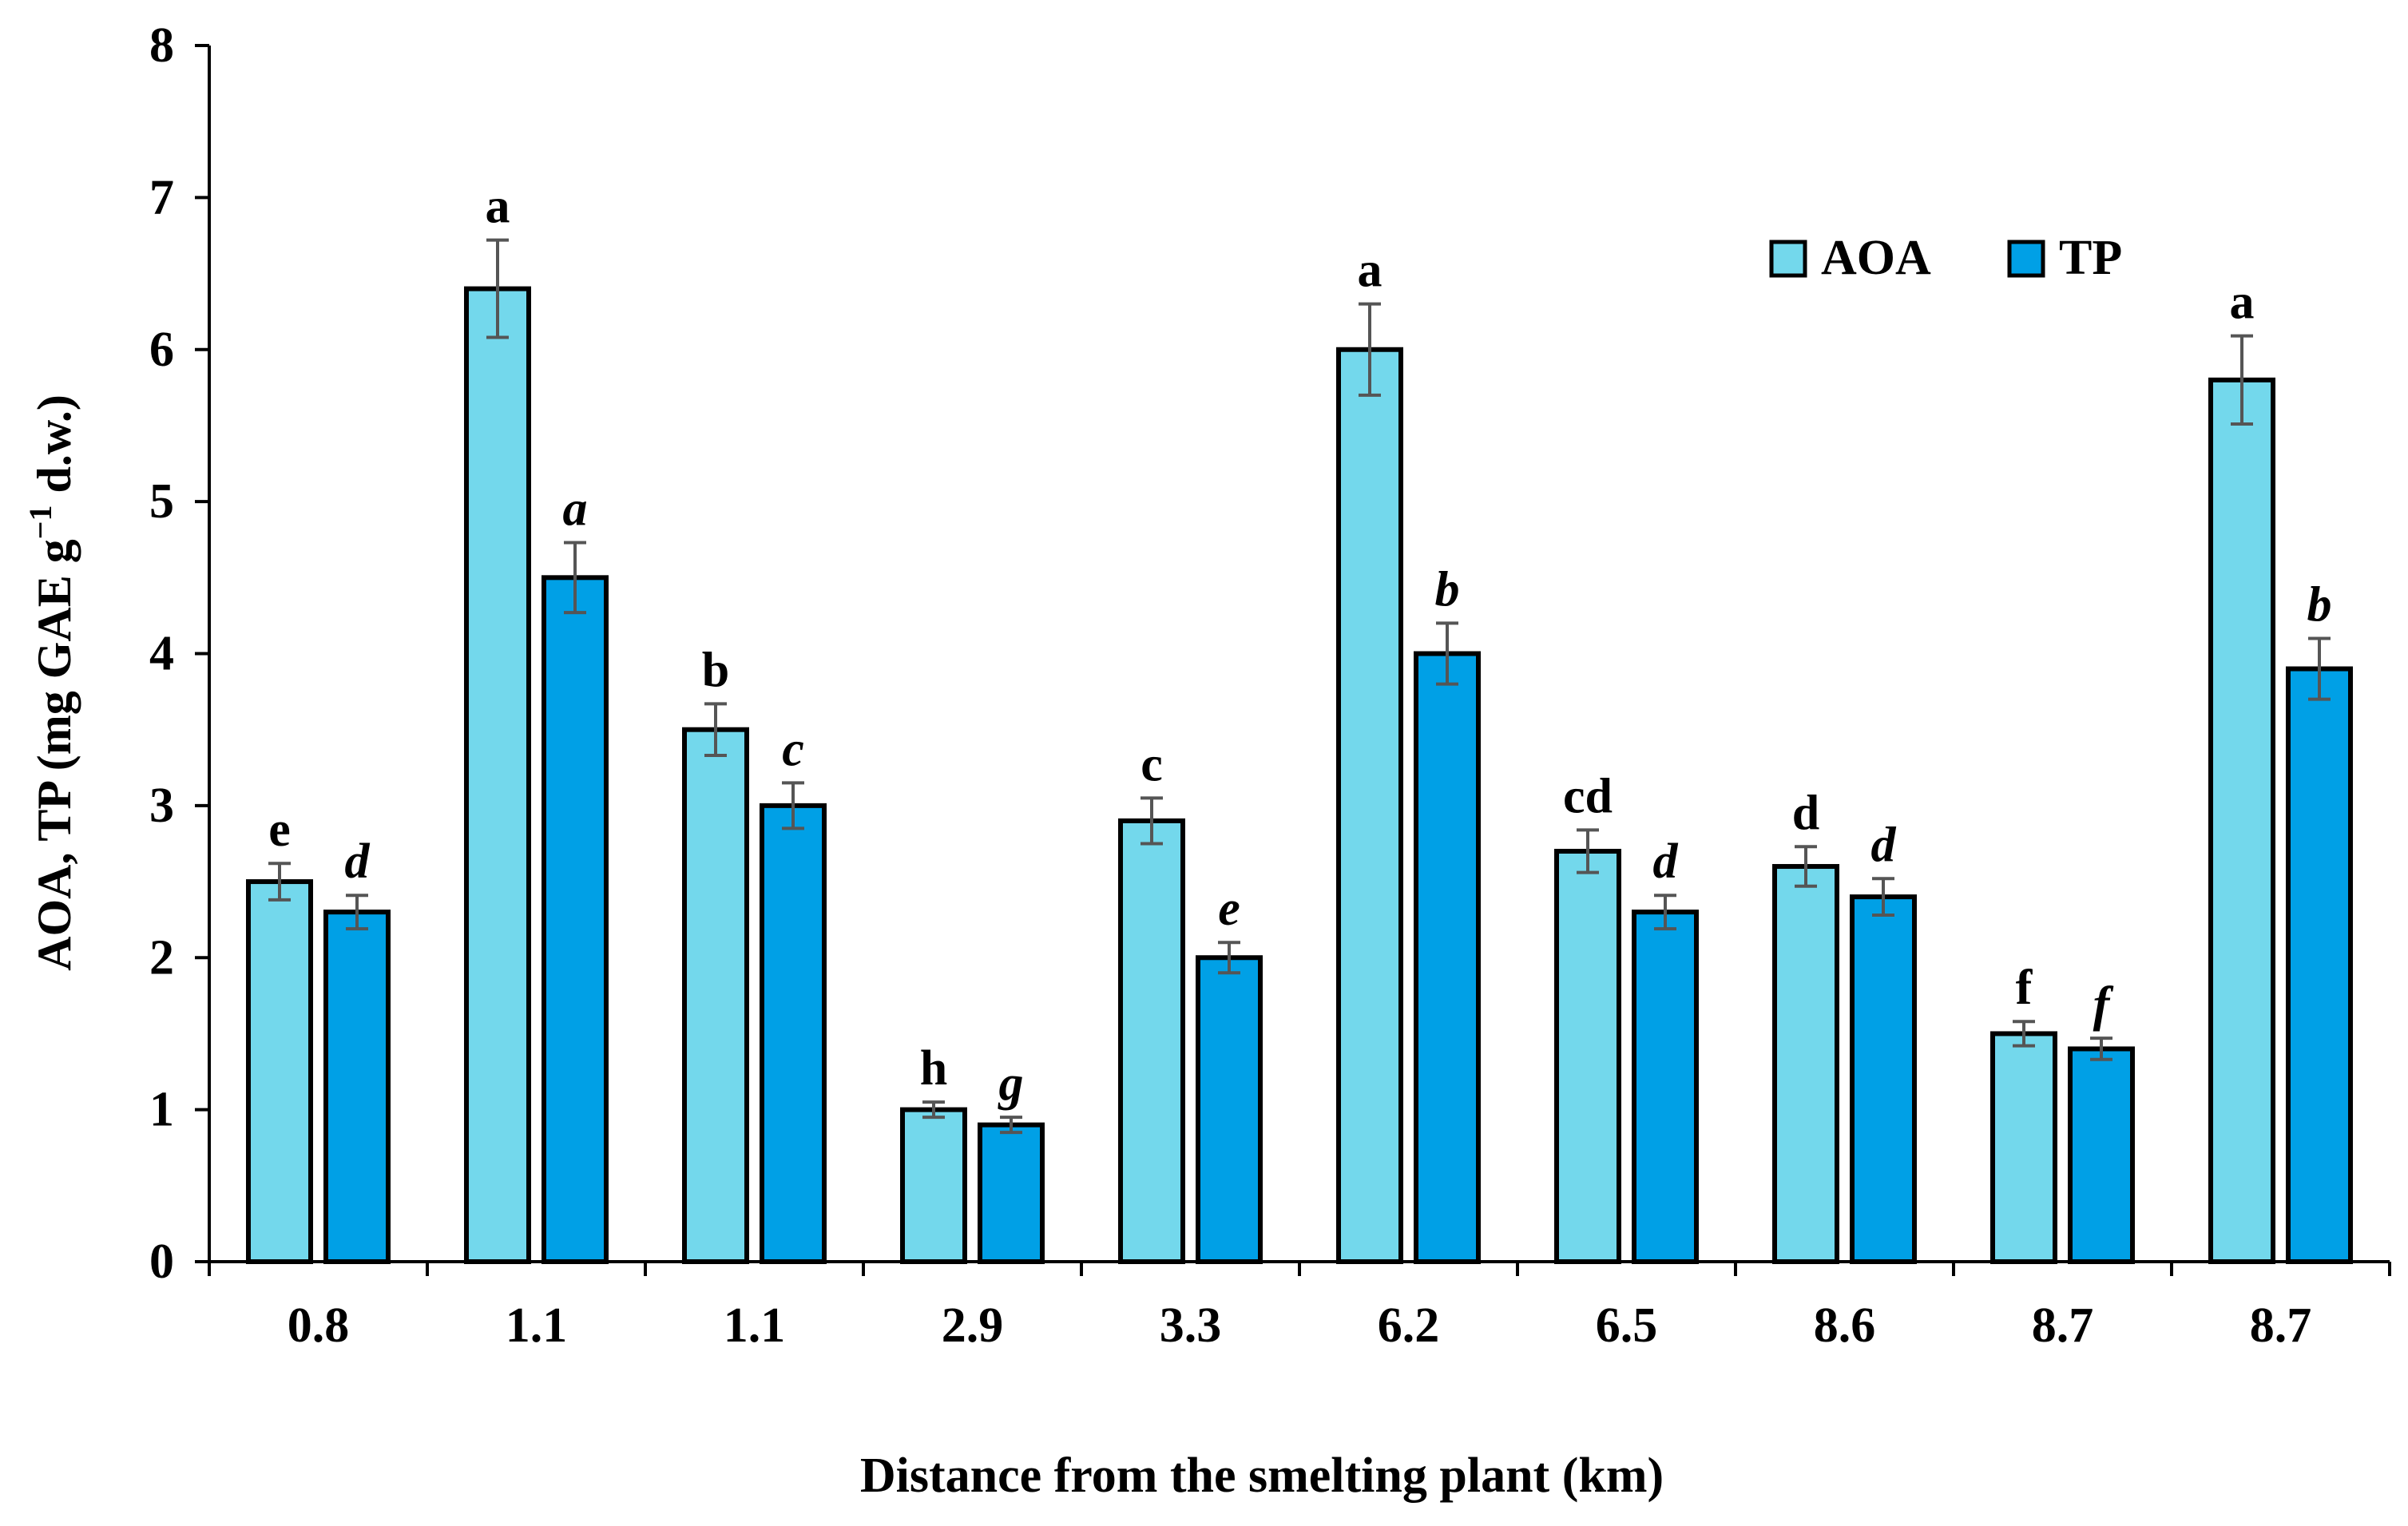 The height and width of the screenshot is (1526, 2408). What do you see at coordinates (2026, 259) in the screenshot?
I see `legend-swatch-tp` at bounding box center [2026, 259].